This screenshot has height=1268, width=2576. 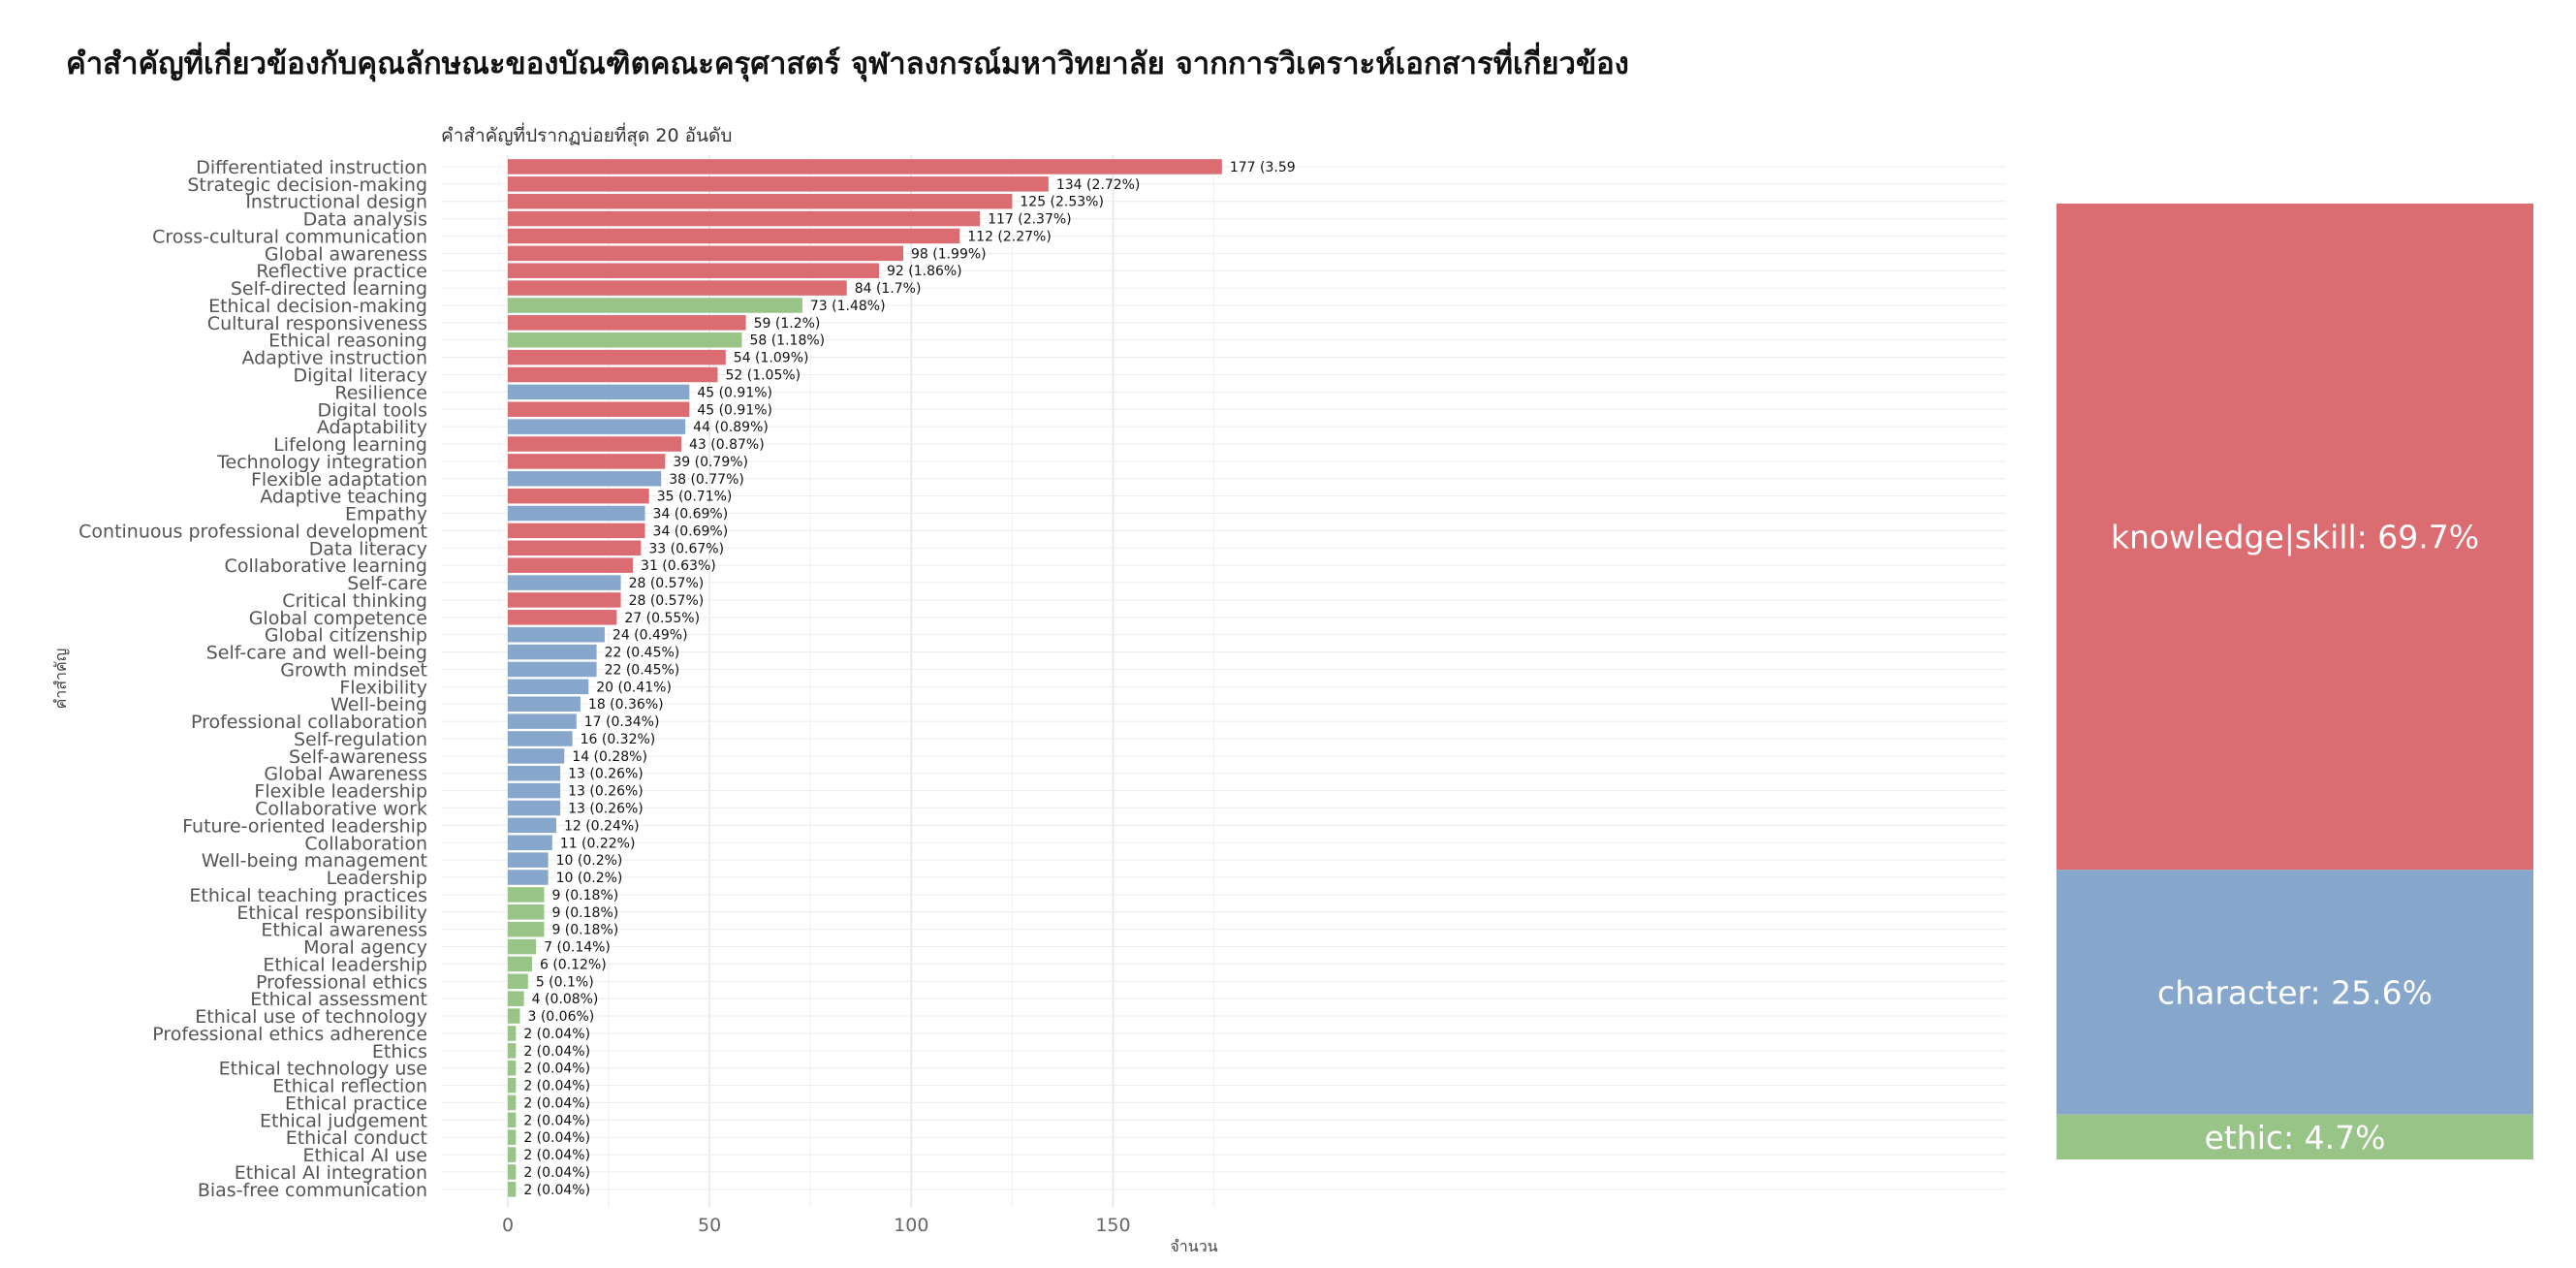 I want to click on category-label: Self-directed learning, so click(x=329, y=289).